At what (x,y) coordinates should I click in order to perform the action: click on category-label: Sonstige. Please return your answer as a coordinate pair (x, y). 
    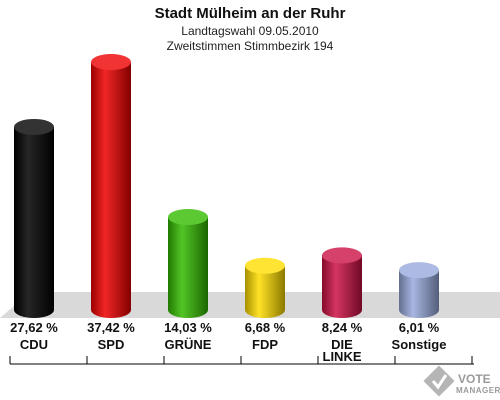
    Looking at the image, I should click on (419, 344).